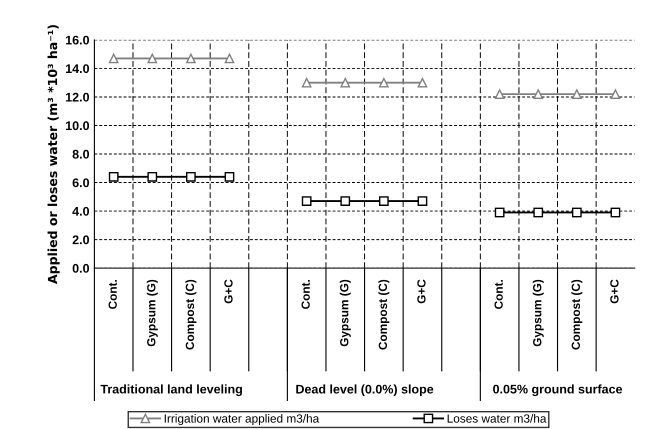 Image resolution: width=651 pixels, height=429 pixels. Describe the element at coordinates (497, 418) in the screenshot. I see `legend-label: Loses water m3/ha` at that location.